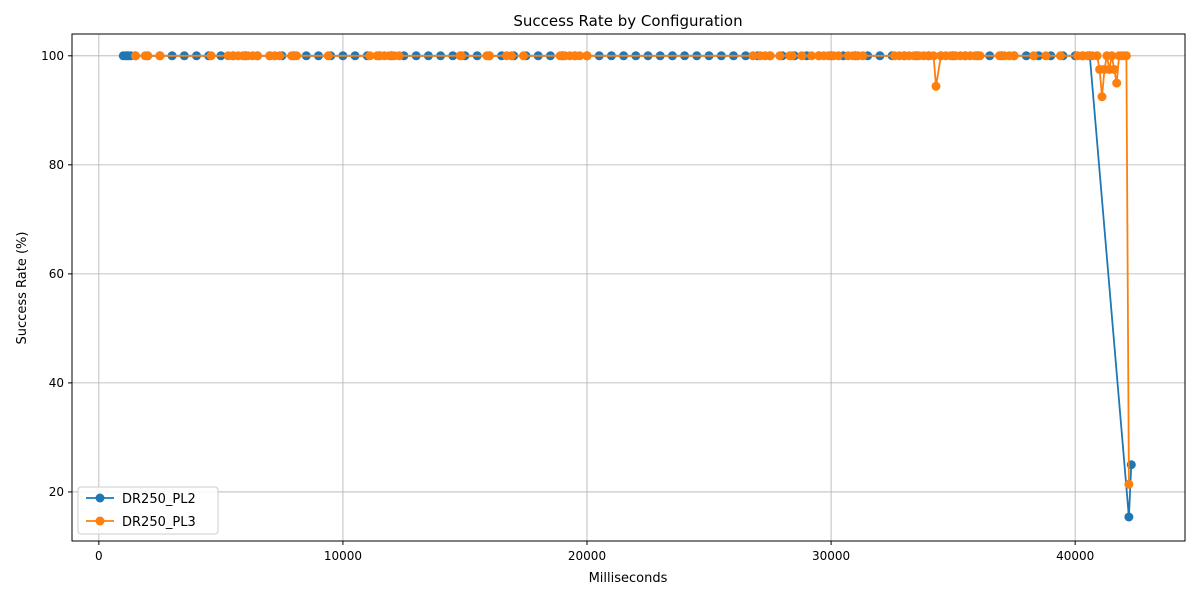 This screenshot has width=1200, height=604. Describe the element at coordinates (1075, 556) in the screenshot. I see `x-tick-label: 40000` at that location.